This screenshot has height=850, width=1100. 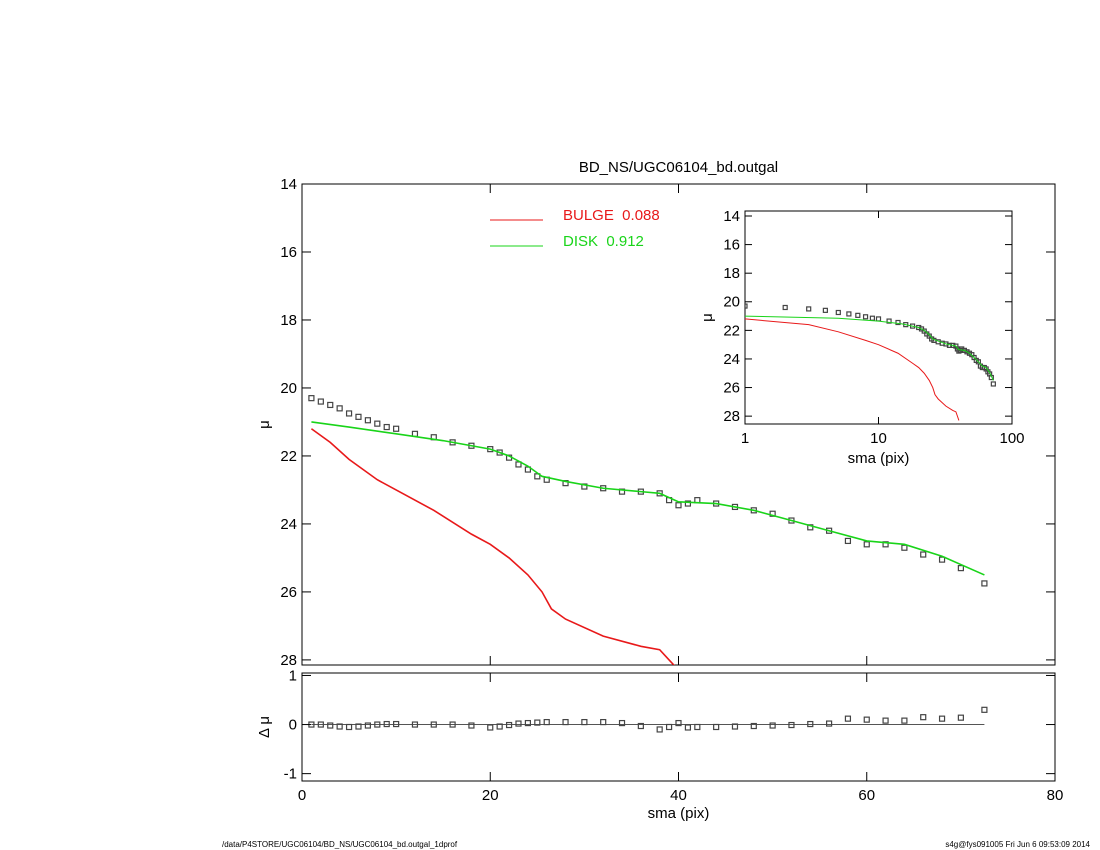 I want to click on footer-stamp: s4g@fys091005 Fri Jun 6 09:53:09 2014, so click(x=1017, y=844).